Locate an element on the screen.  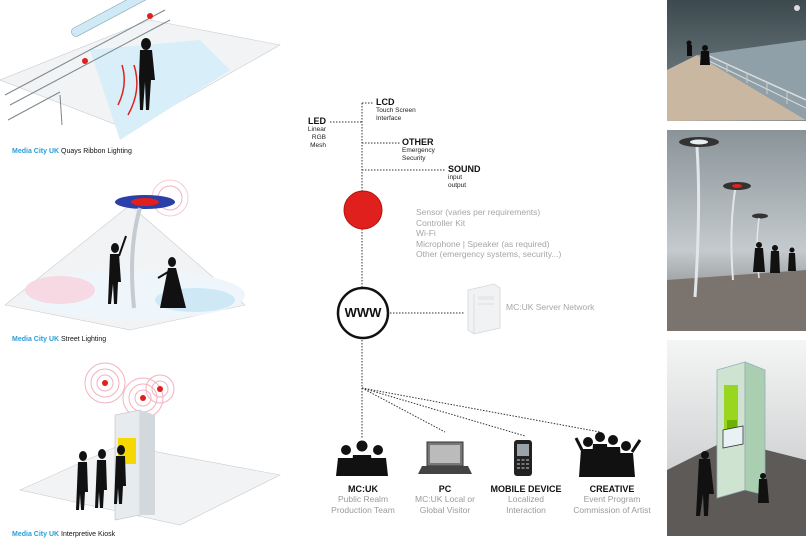
sound-line-1: input is located at coordinates (455, 177).